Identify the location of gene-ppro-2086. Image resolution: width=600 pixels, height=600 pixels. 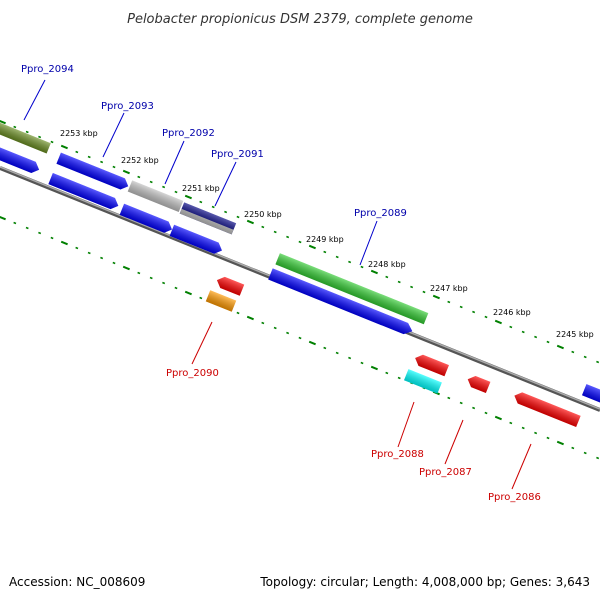
(546, 409).